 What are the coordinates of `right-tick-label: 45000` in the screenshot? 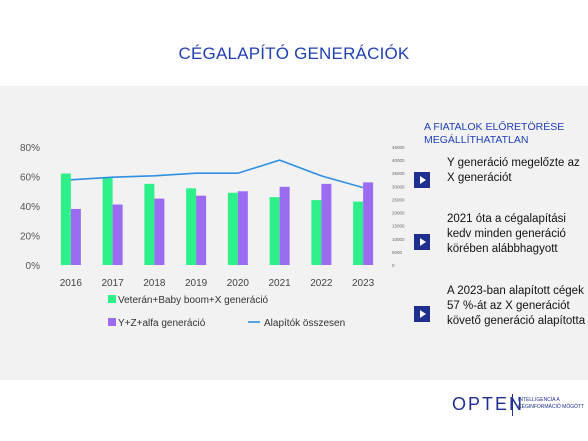 It's located at (398, 147).